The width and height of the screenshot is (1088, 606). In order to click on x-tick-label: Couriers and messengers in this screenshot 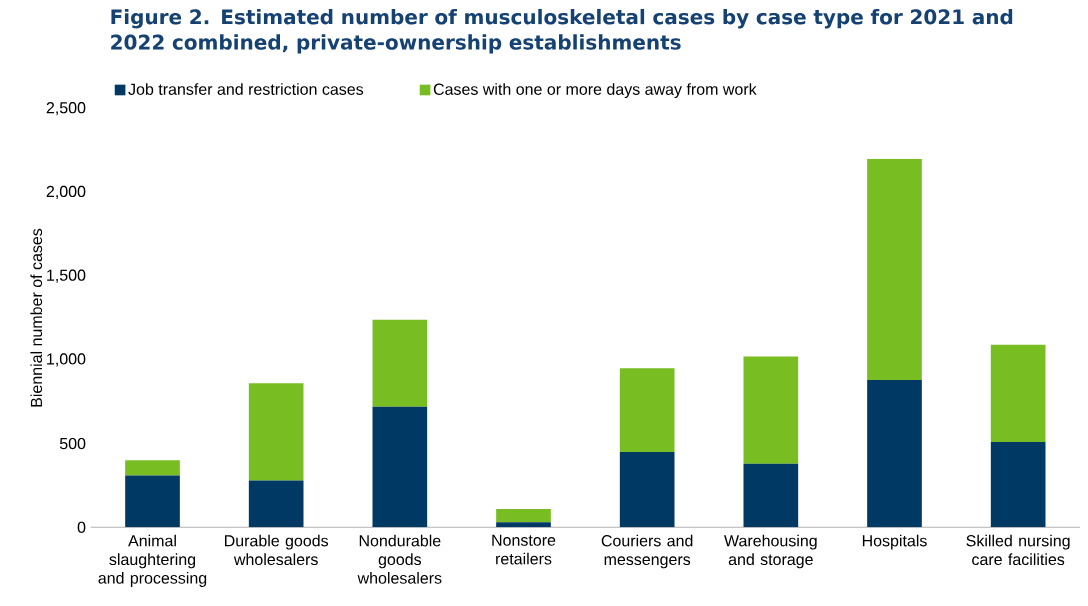, I will do `click(647, 551)`.